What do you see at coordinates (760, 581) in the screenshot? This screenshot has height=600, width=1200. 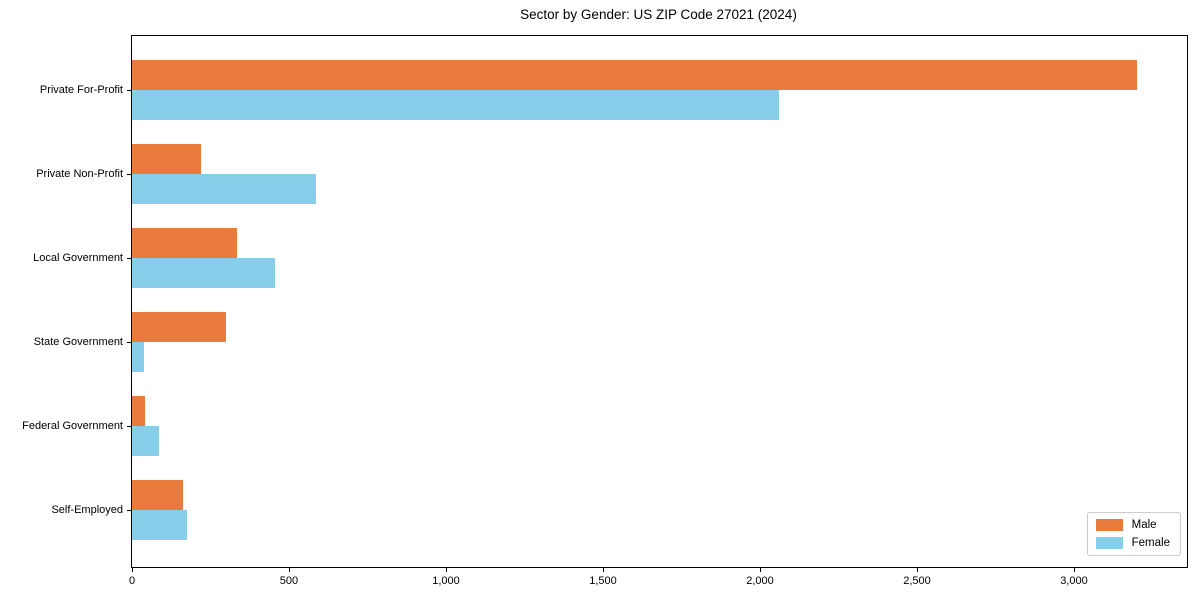 I see `x-tick-label: 2,000` at bounding box center [760, 581].